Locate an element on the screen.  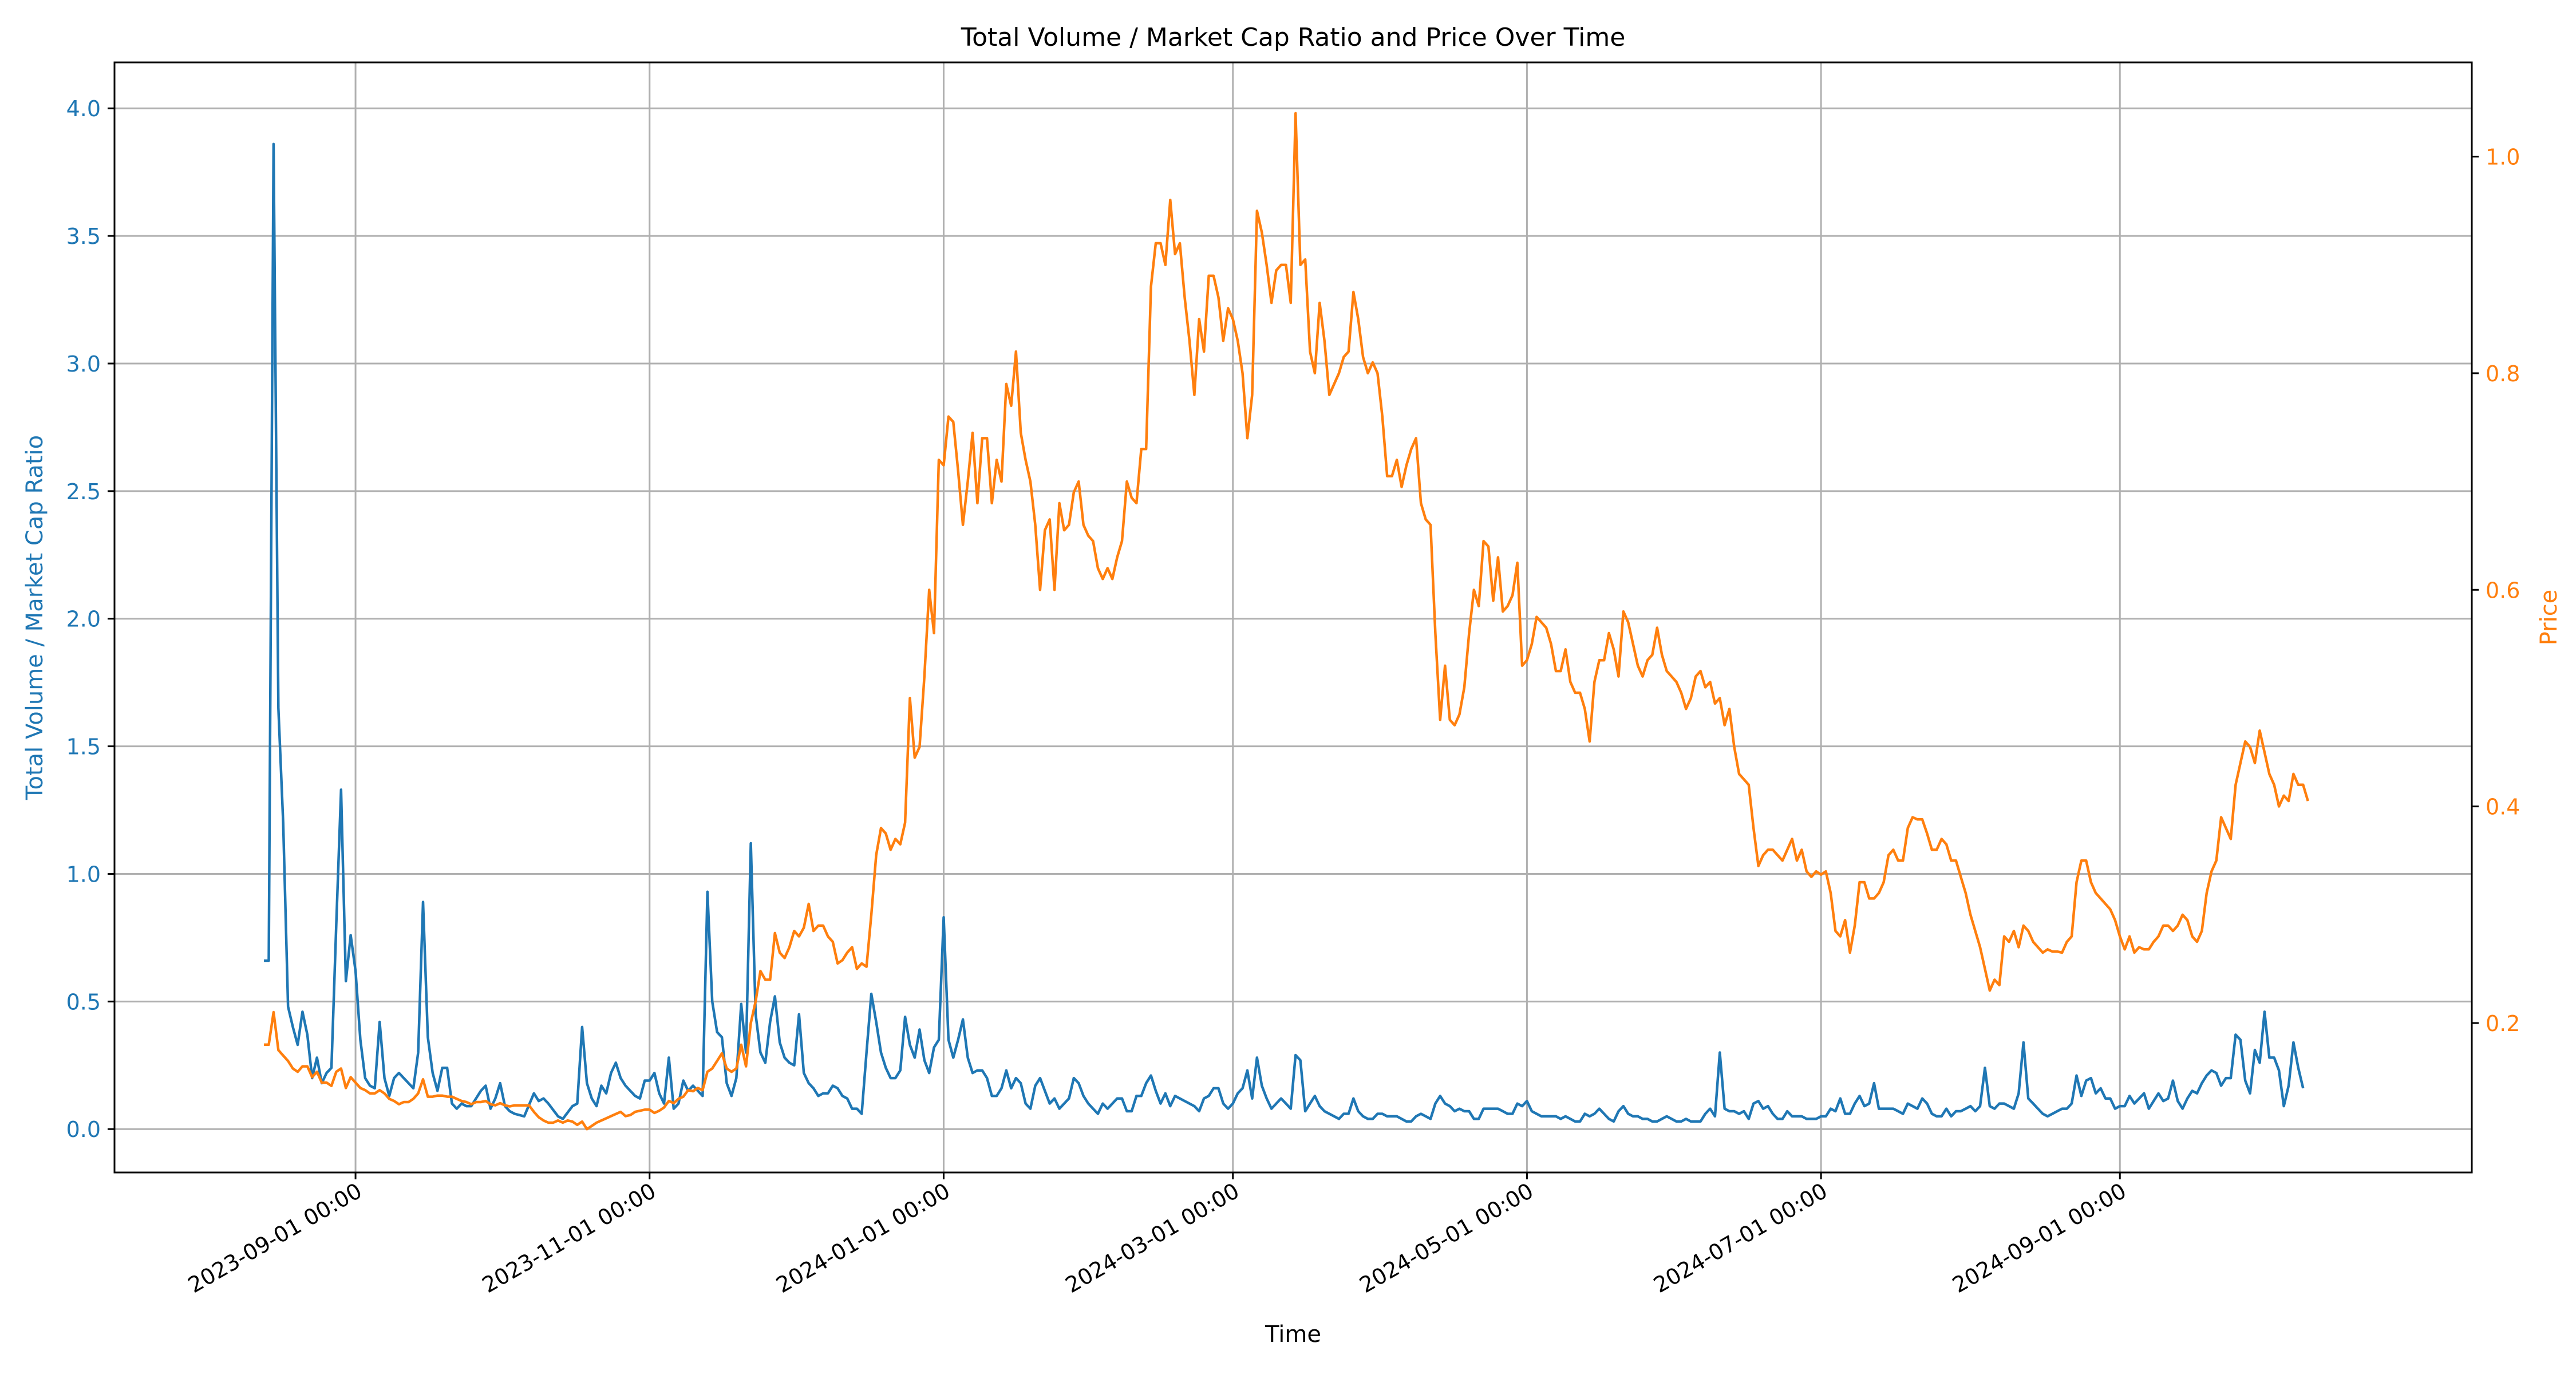
right-y-tick-label: 1.0 is located at coordinates (2503, 157).